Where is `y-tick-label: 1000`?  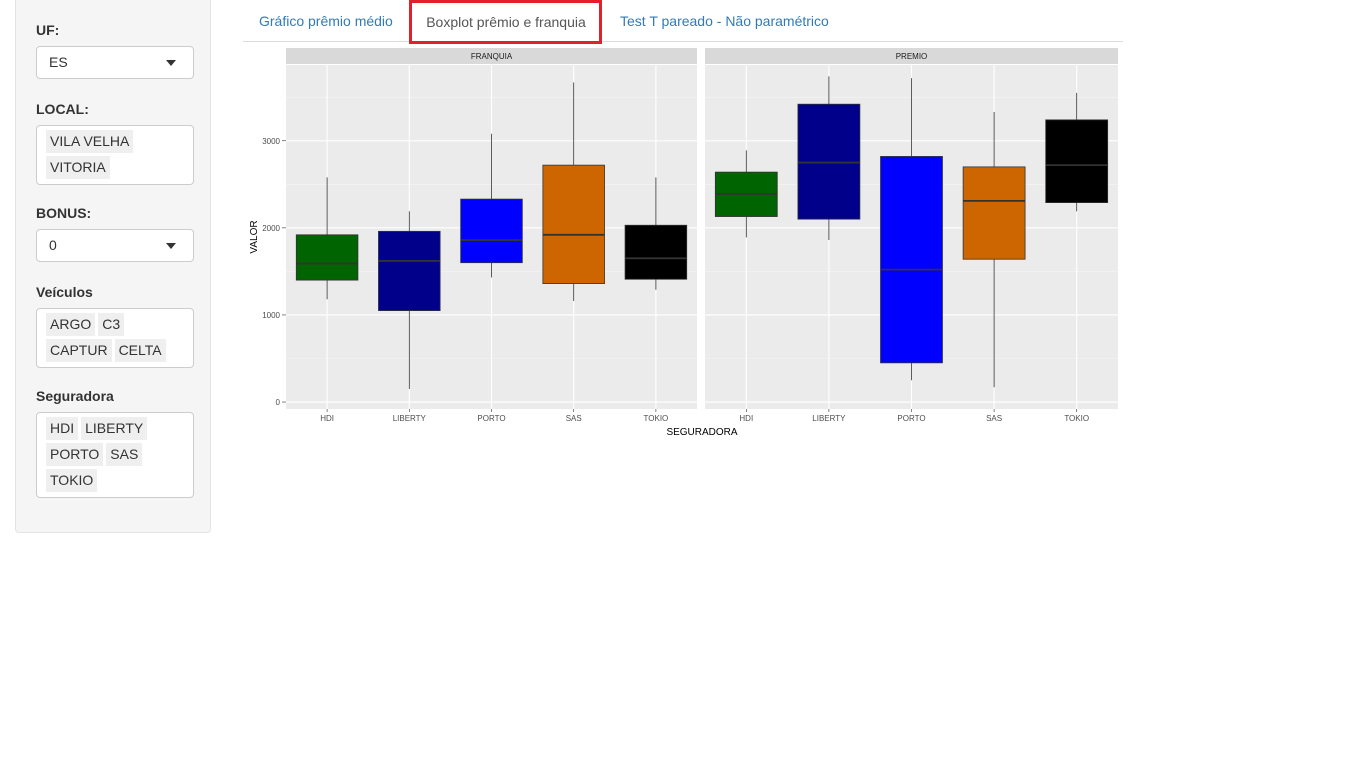 y-tick-label: 1000 is located at coordinates (271, 315).